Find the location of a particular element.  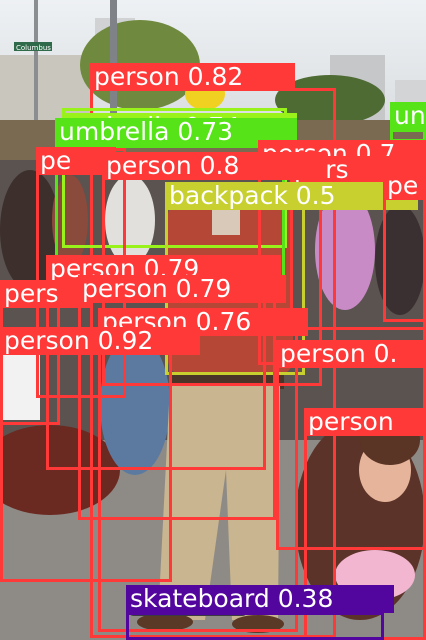

detection-label: person 0.92 is located at coordinates (100, 341).